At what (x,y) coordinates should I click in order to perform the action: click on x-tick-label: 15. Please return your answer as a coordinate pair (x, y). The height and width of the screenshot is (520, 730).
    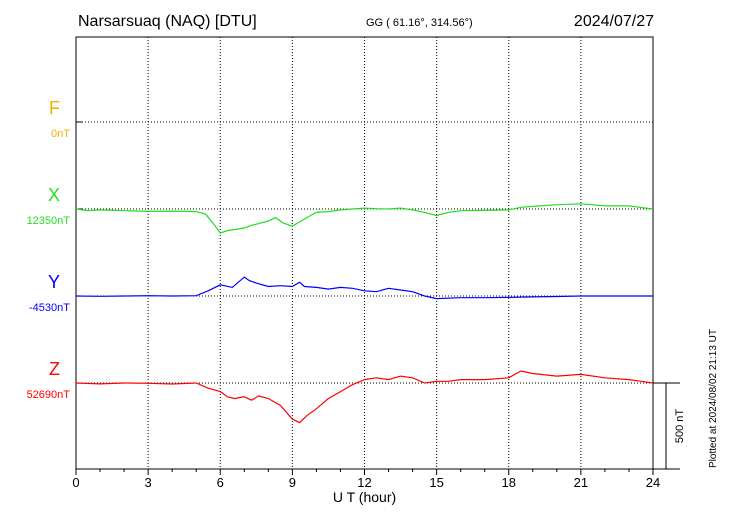
    Looking at the image, I should click on (436, 482).